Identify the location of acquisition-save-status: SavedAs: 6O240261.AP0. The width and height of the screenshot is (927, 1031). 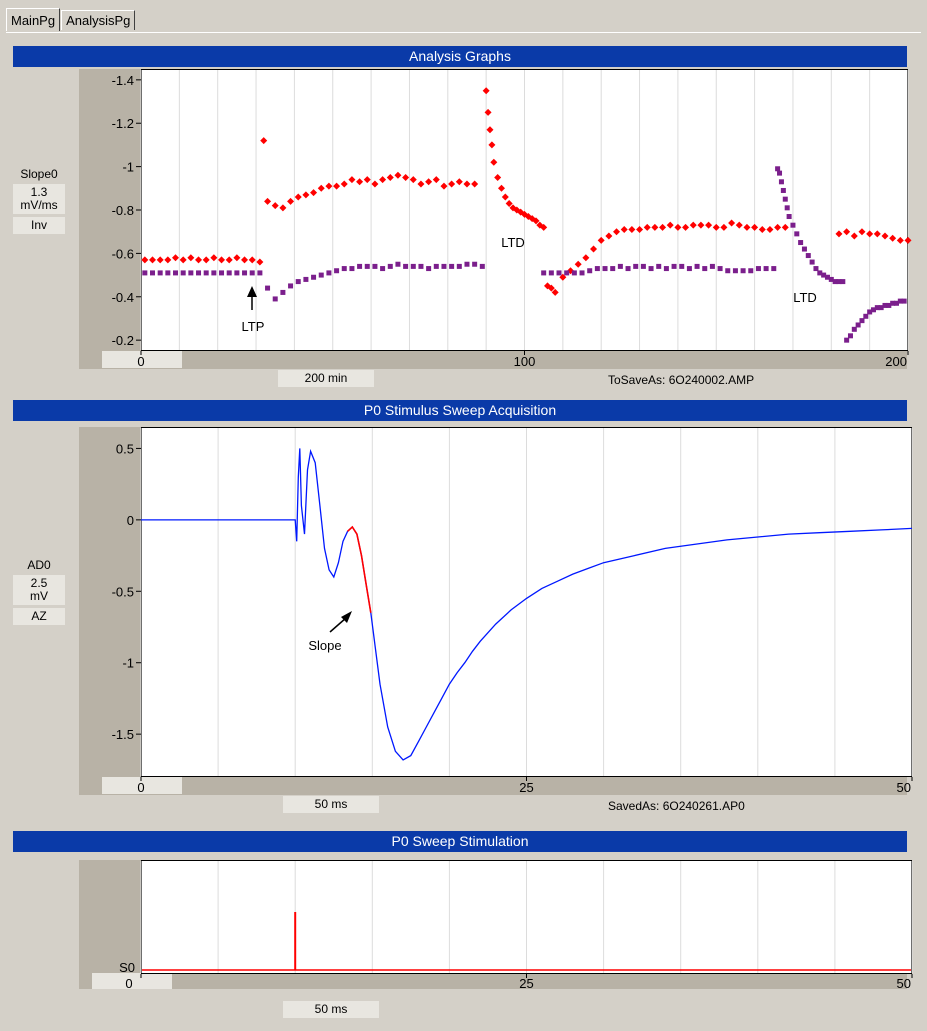
(676, 806).